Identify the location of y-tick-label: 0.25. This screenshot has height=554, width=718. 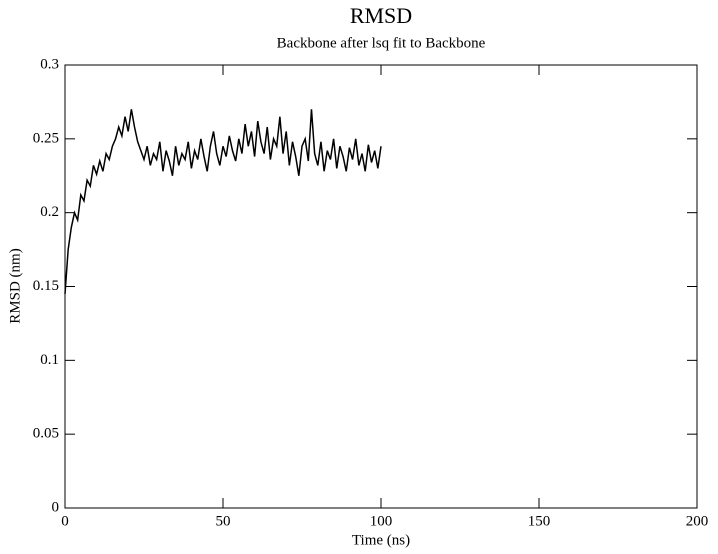
(46, 138).